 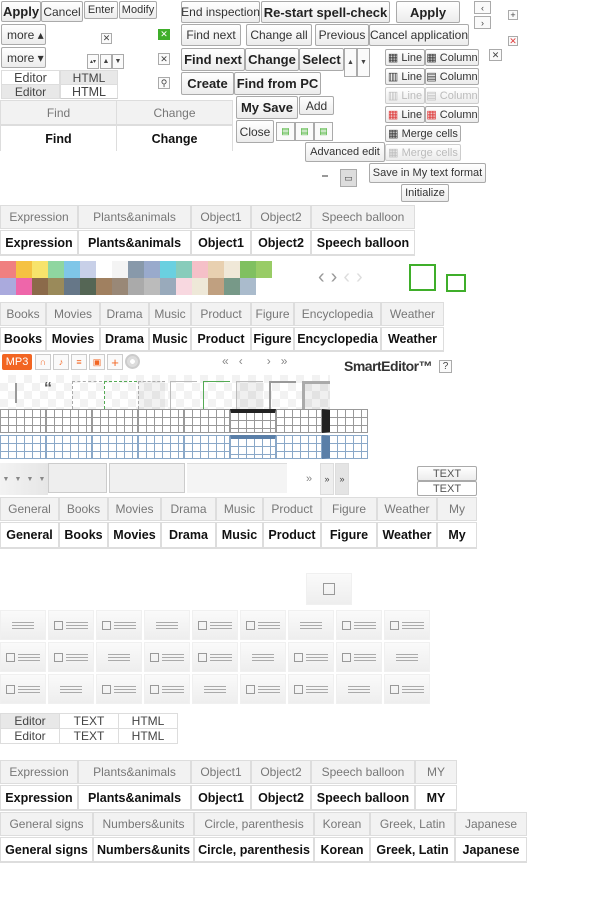 What do you see at coordinates (436, 798) in the screenshot?
I see `tab-my: MY` at bounding box center [436, 798].